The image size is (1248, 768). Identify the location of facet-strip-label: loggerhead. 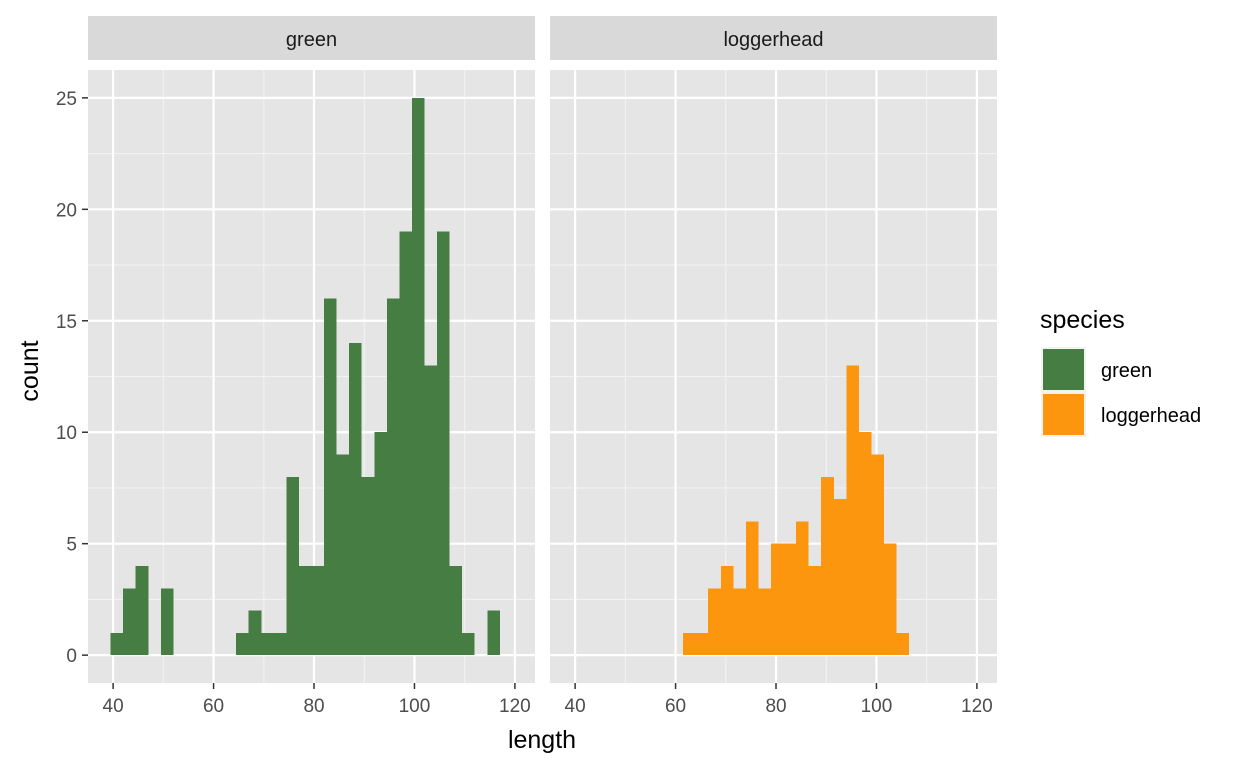
(773, 40).